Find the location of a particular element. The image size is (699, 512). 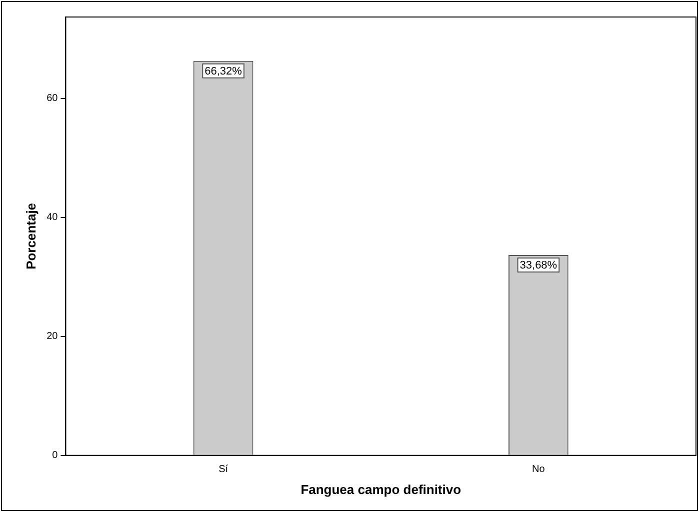

data-label: 33,68% is located at coordinates (539, 266).